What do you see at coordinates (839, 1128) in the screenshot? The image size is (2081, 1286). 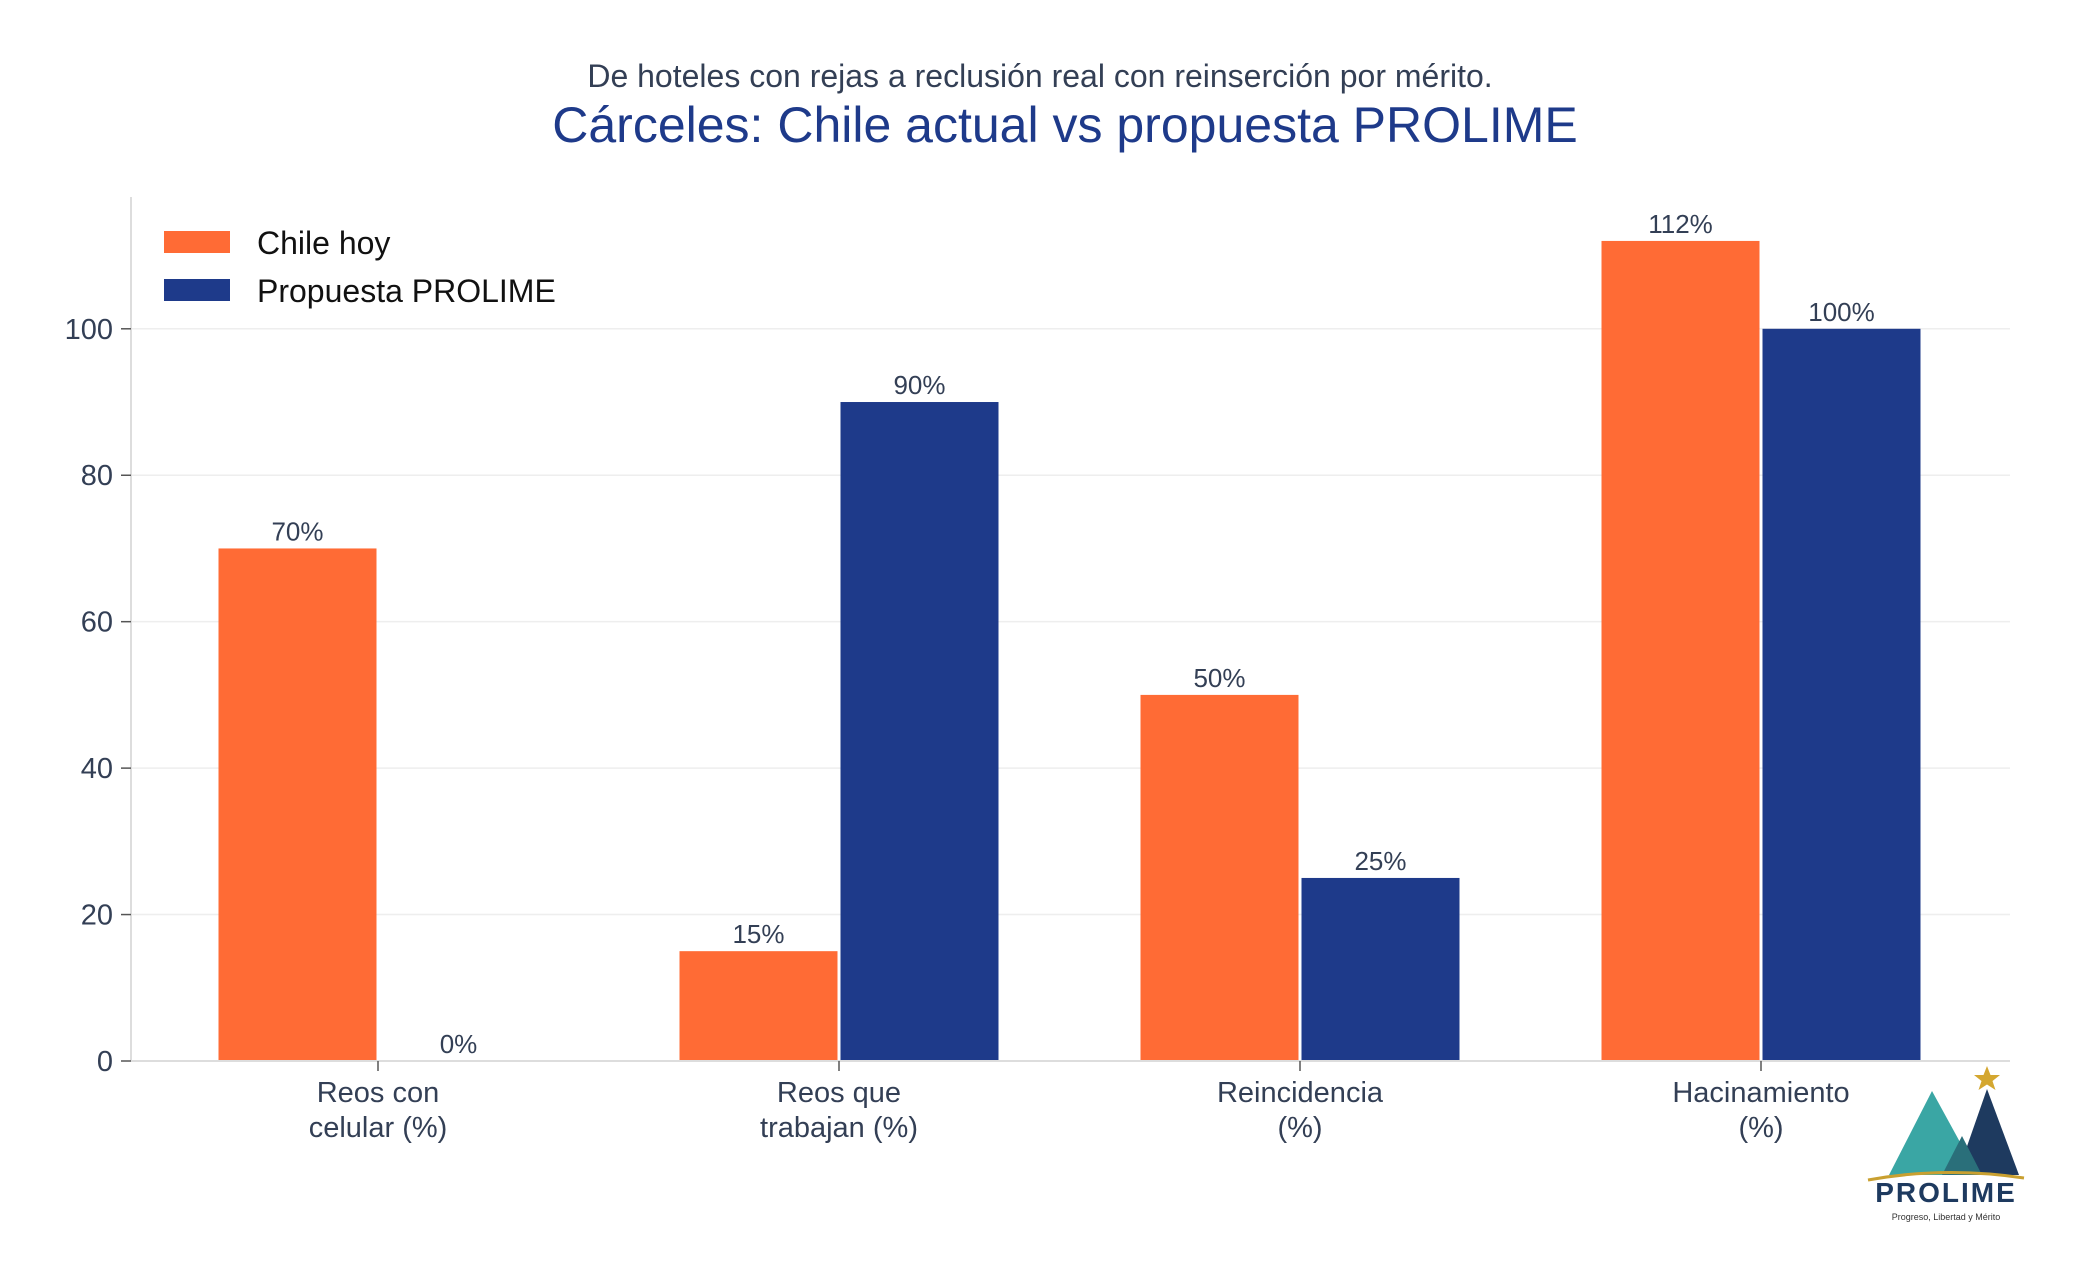 I see `x-tick-label: trabajan (%)` at bounding box center [839, 1128].